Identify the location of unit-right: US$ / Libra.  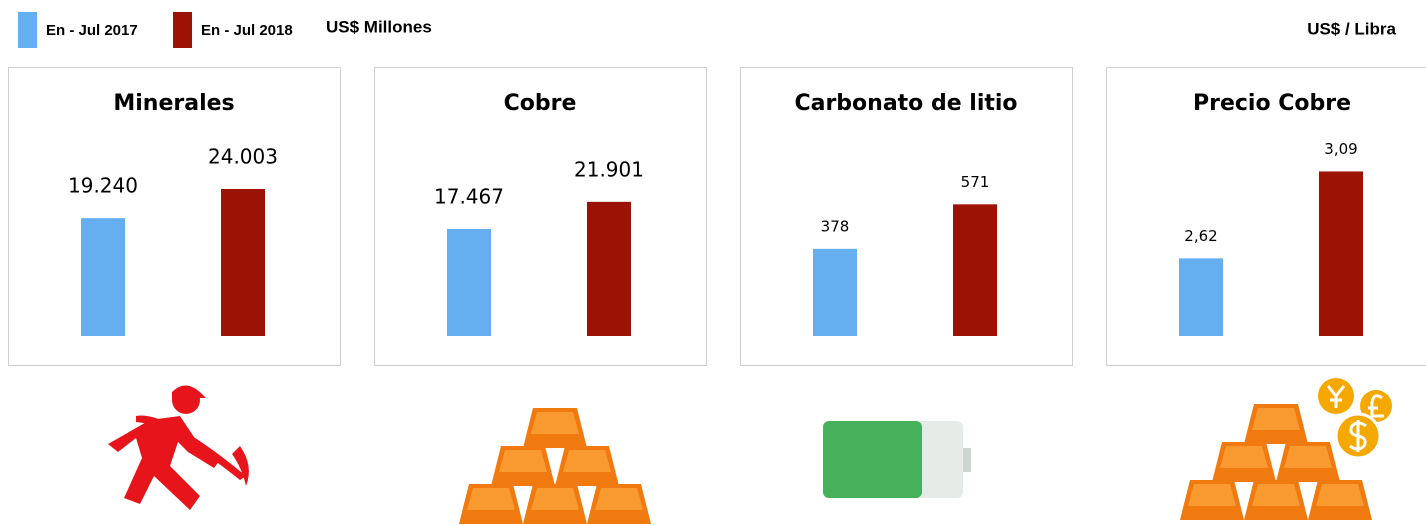
(1351, 28).